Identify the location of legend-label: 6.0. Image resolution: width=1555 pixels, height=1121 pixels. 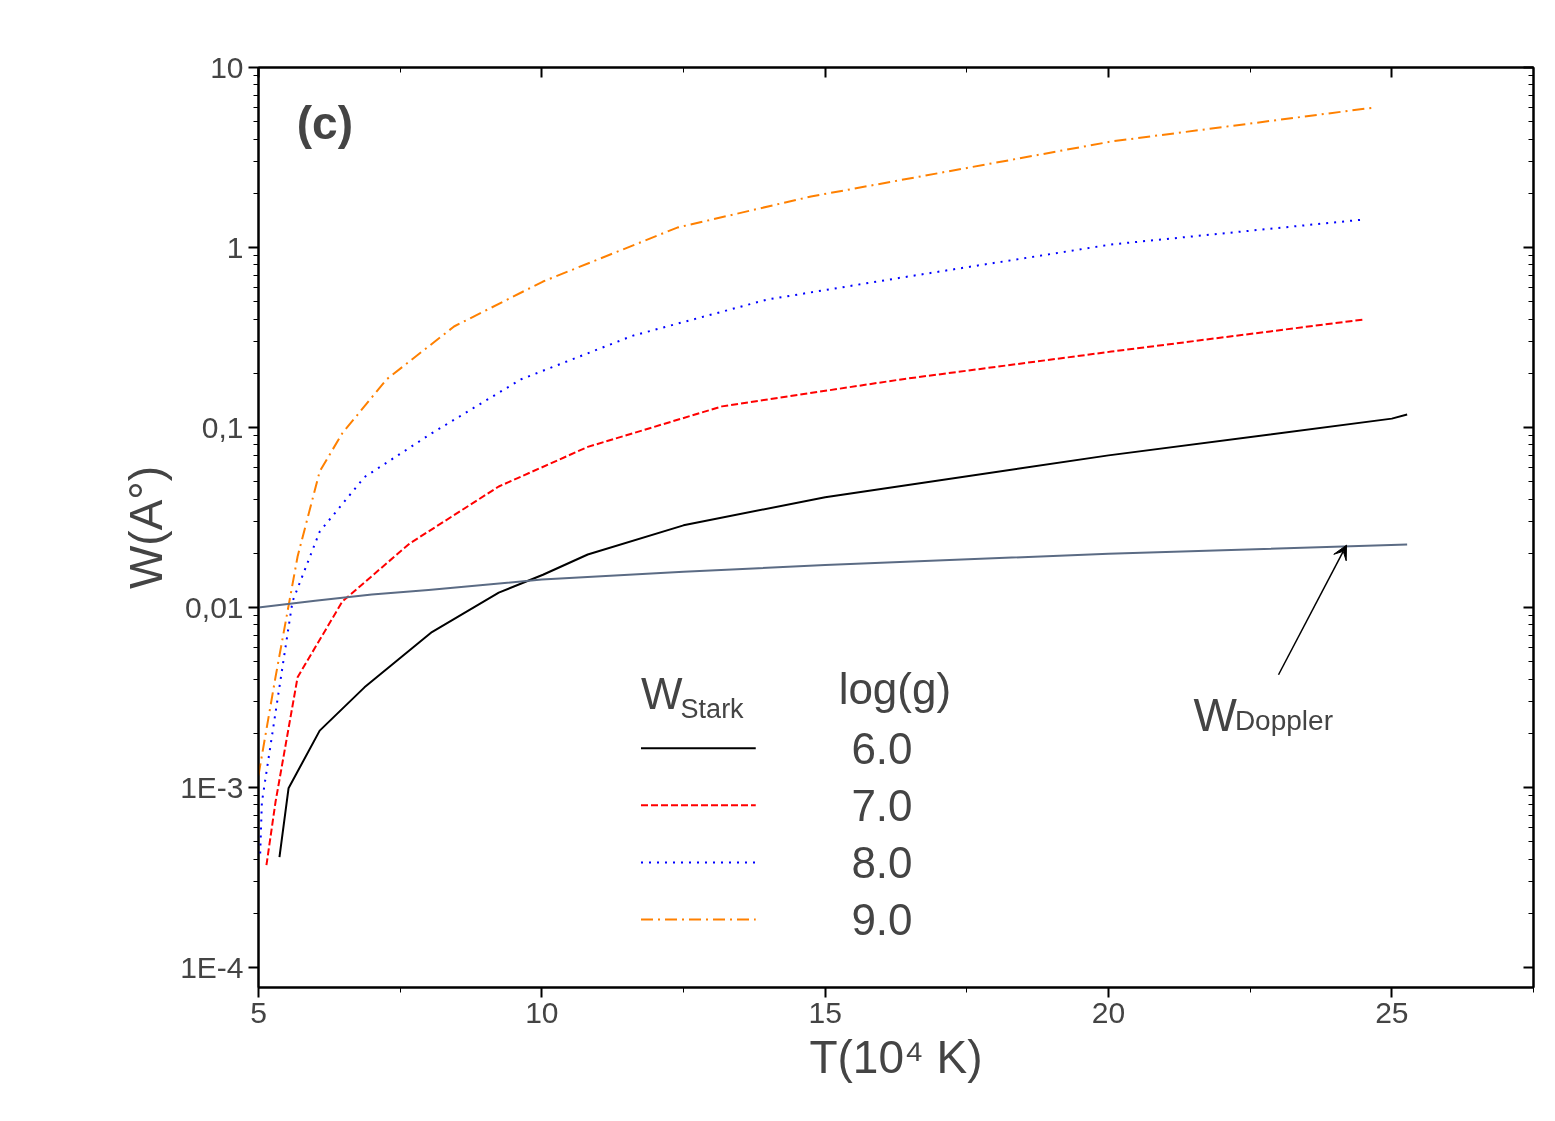
(882, 748).